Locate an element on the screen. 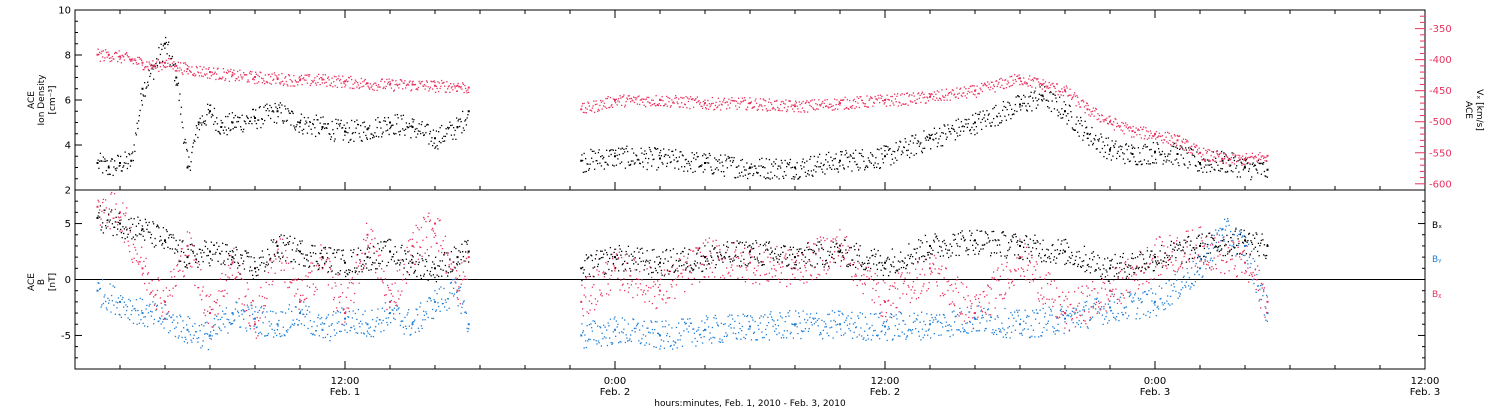 The width and height of the screenshot is (1500, 410). vx-series-point is located at coordinates (581, 109).